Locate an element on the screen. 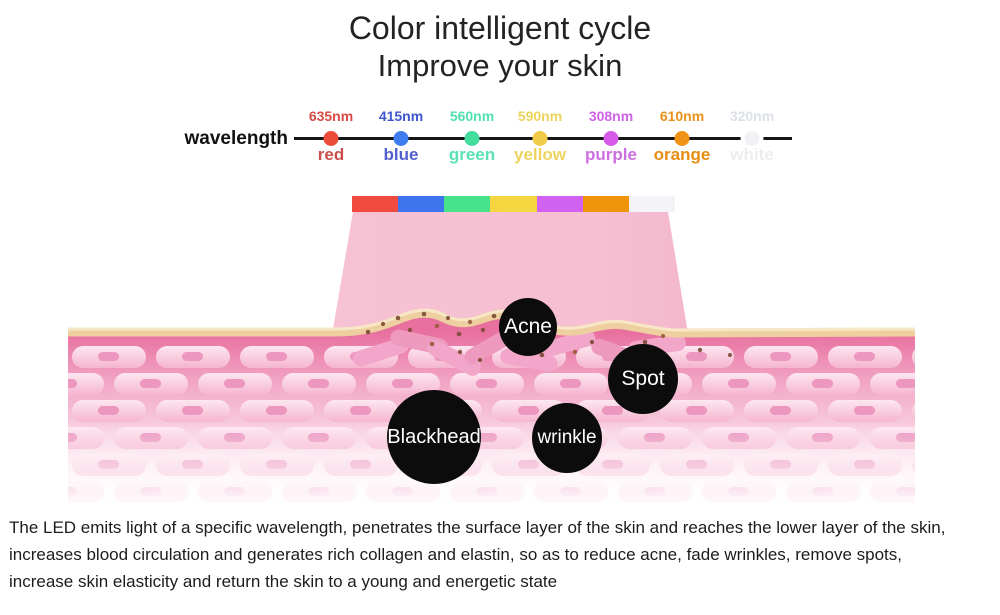 This screenshot has height=615, width=1000. led-color-bar is located at coordinates (513, 204).